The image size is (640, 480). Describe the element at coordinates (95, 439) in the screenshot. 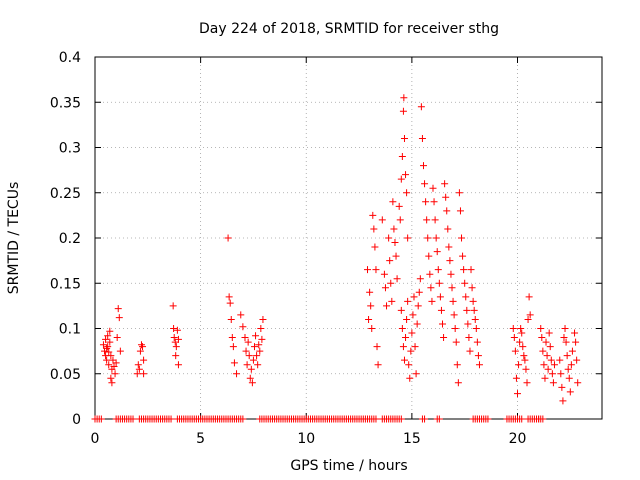

I see `x-tick-label: 0` at that location.